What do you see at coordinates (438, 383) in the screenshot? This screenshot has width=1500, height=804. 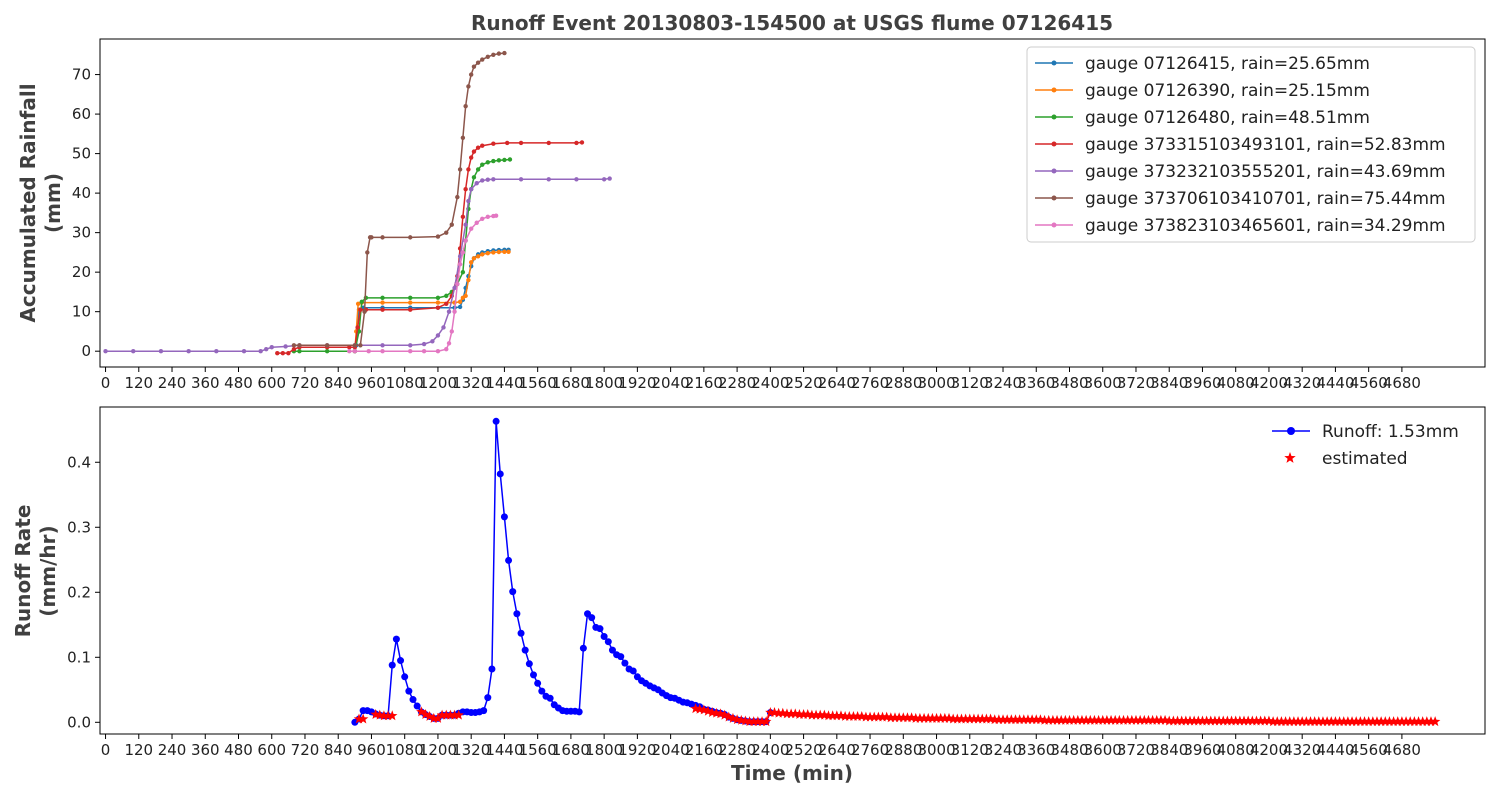 I see `rainfall-x-tick-label: 1200` at bounding box center [438, 383].